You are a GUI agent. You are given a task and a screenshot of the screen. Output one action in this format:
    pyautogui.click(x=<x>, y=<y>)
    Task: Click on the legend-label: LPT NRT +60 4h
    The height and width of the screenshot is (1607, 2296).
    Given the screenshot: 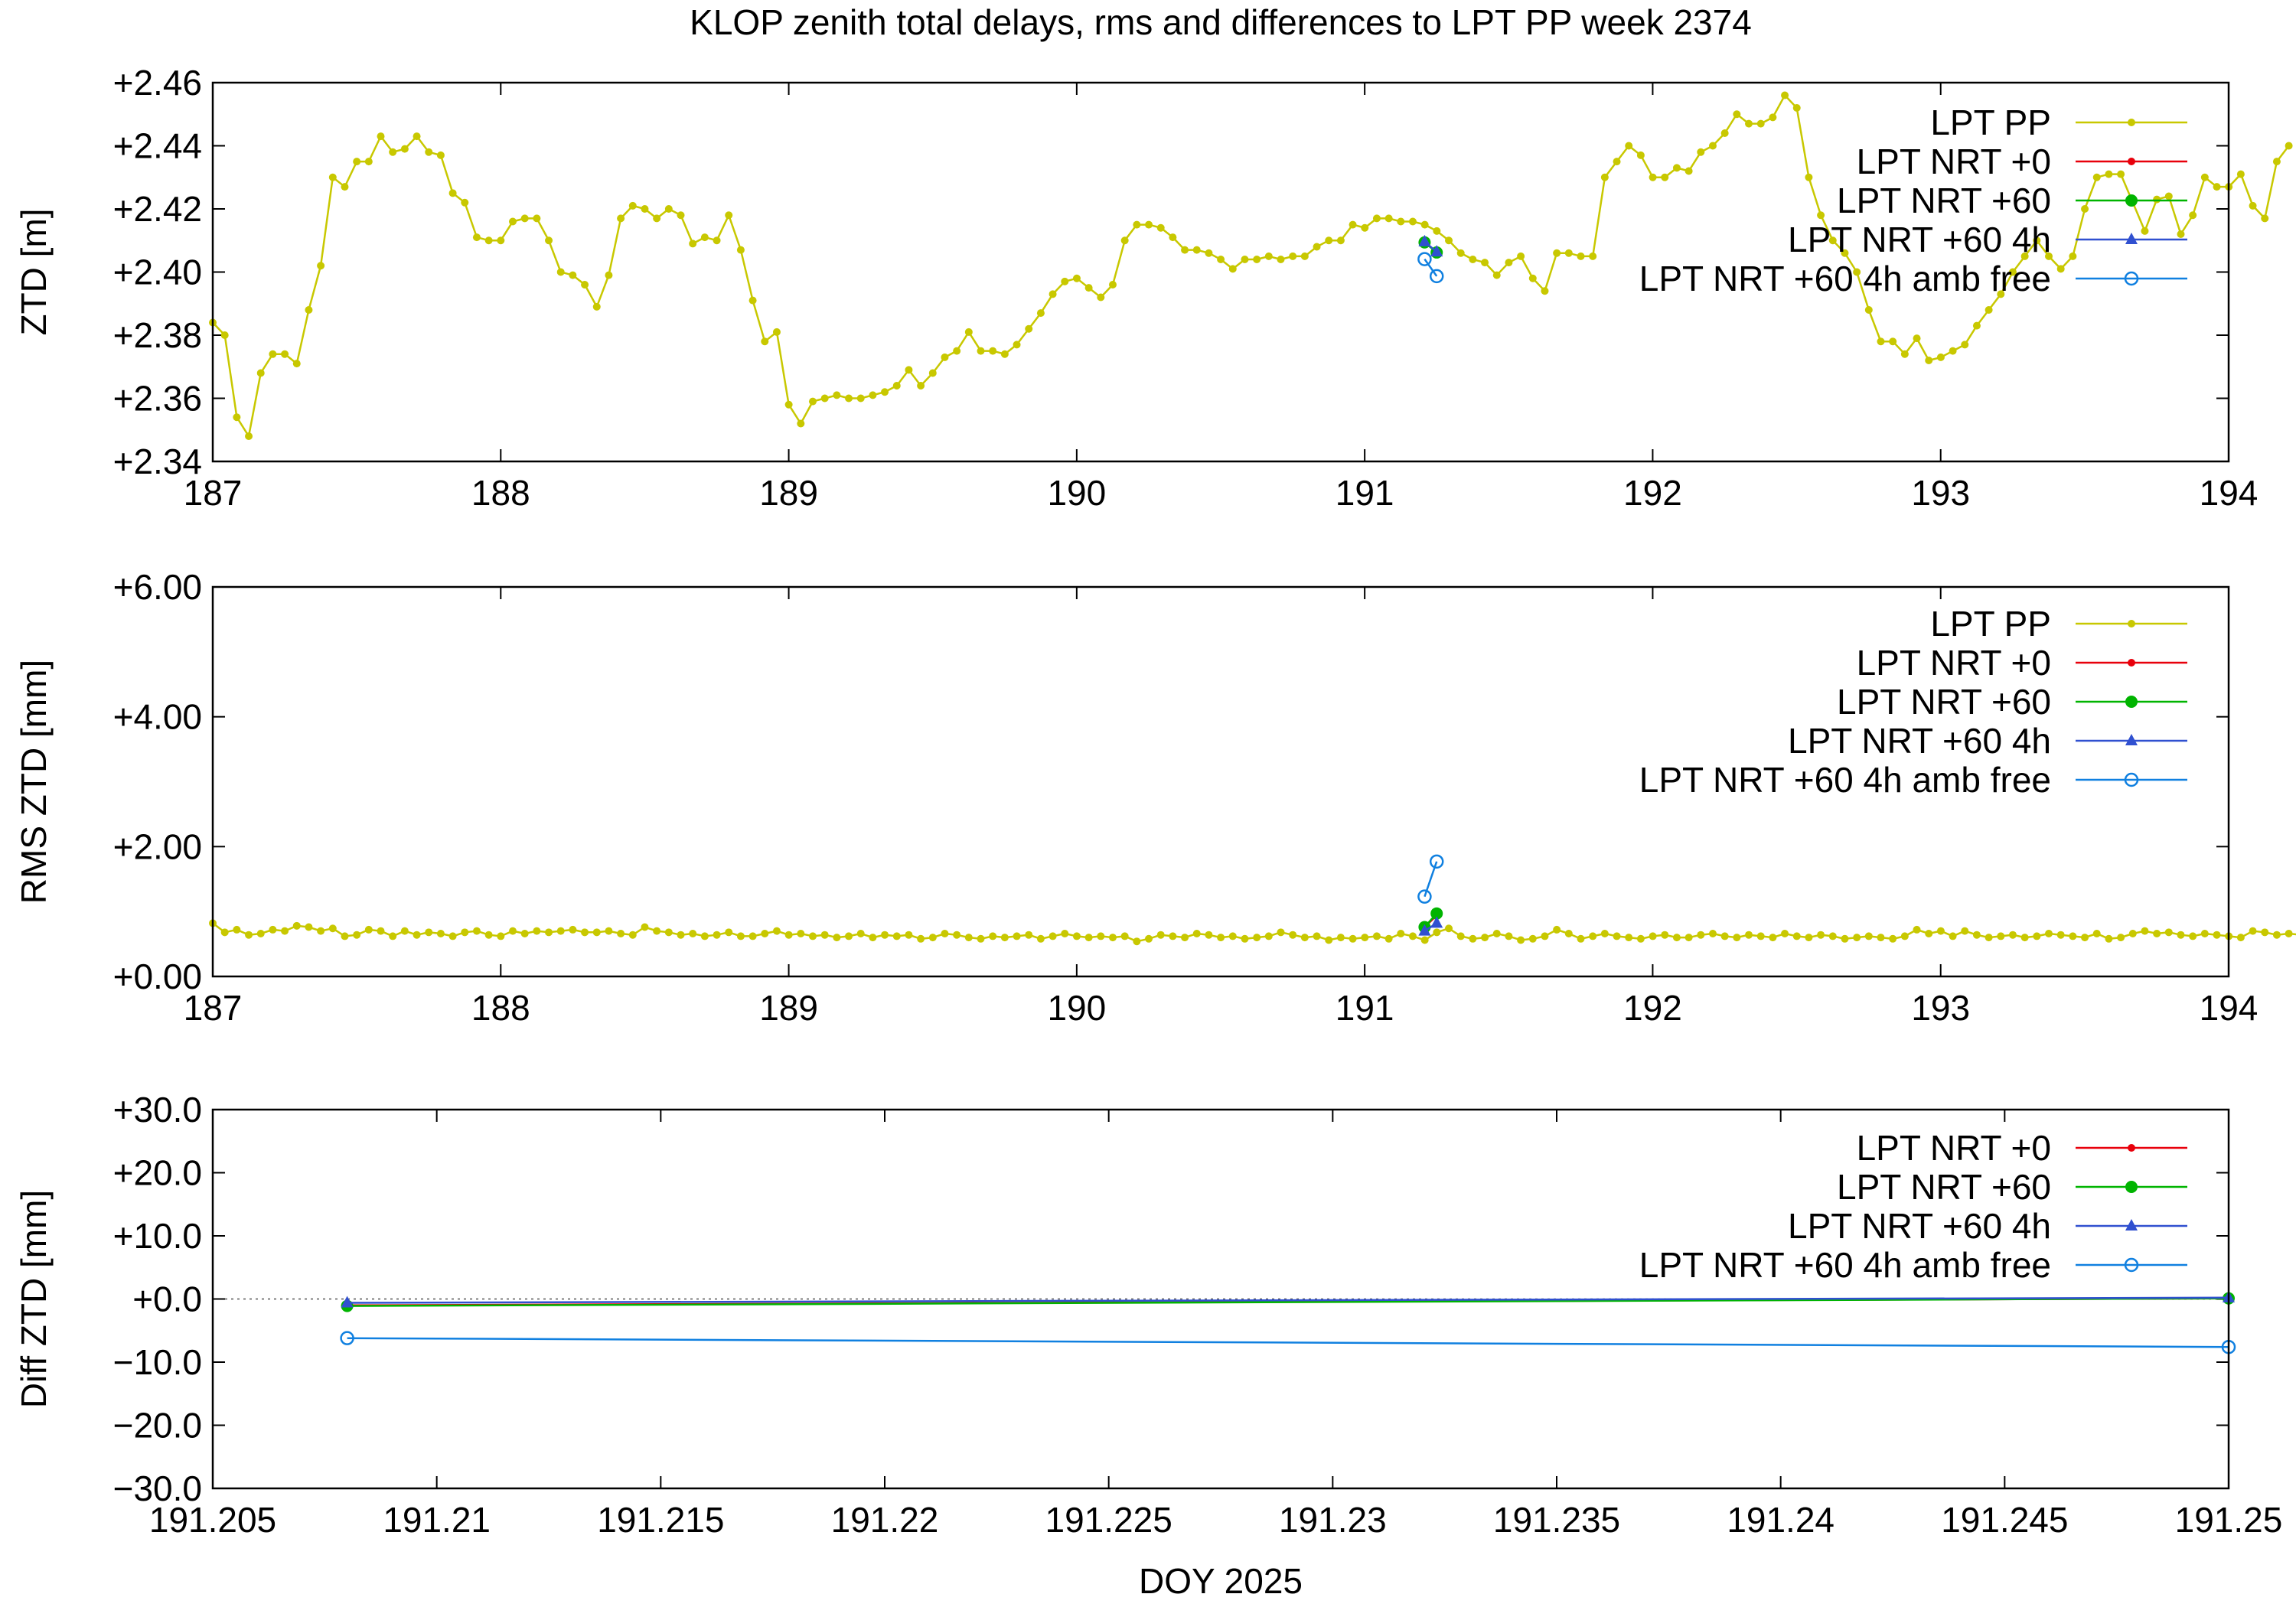 What is the action you would take?
    pyautogui.click(x=1919, y=1226)
    